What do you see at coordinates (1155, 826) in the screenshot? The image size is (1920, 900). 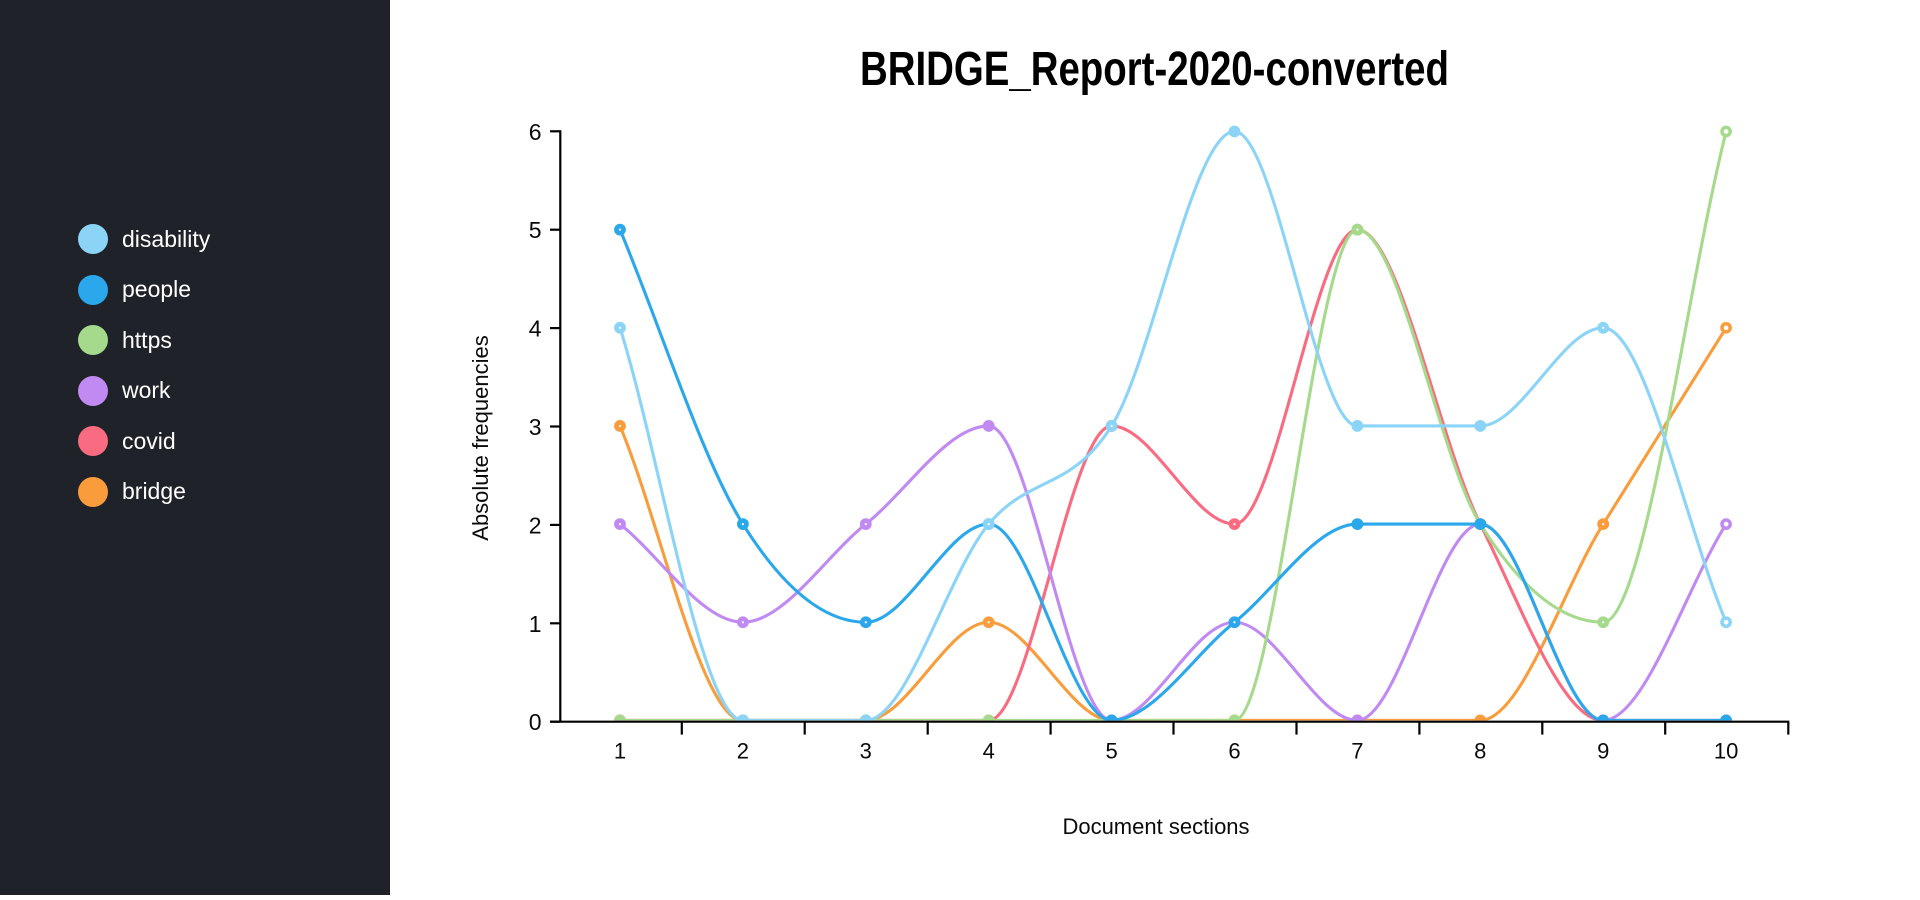 I see `svg-text: Document sections` at bounding box center [1155, 826].